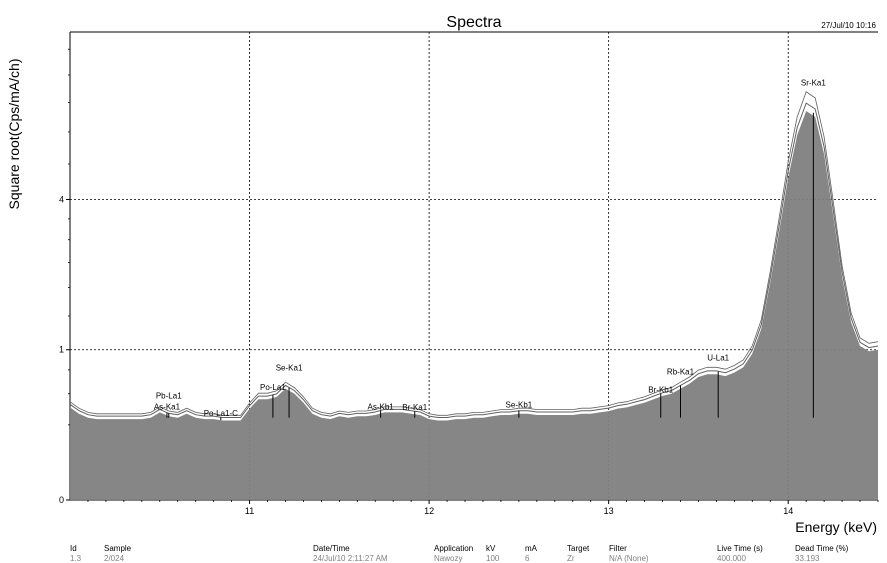 The height and width of the screenshot is (563, 887). What do you see at coordinates (169, 395) in the screenshot?
I see `peak-label: Pb-La1` at bounding box center [169, 395].